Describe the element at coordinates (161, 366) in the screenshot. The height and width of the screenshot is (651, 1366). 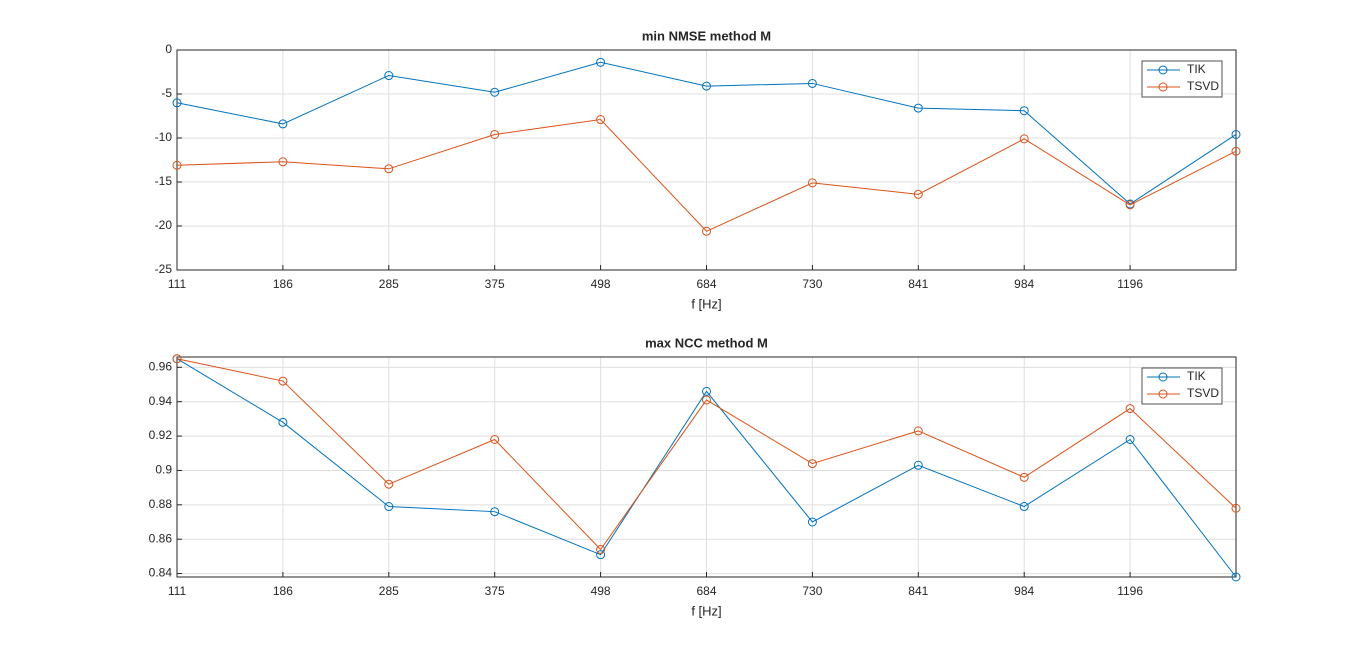
I see `y-tick-label: 0.96` at that location.